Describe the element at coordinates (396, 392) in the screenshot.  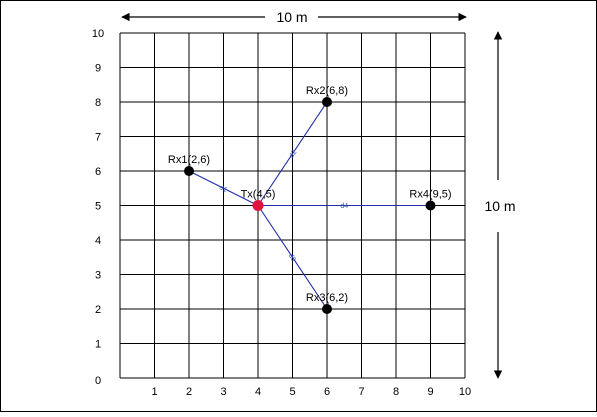
I see `x-tick-label: 8` at that location.